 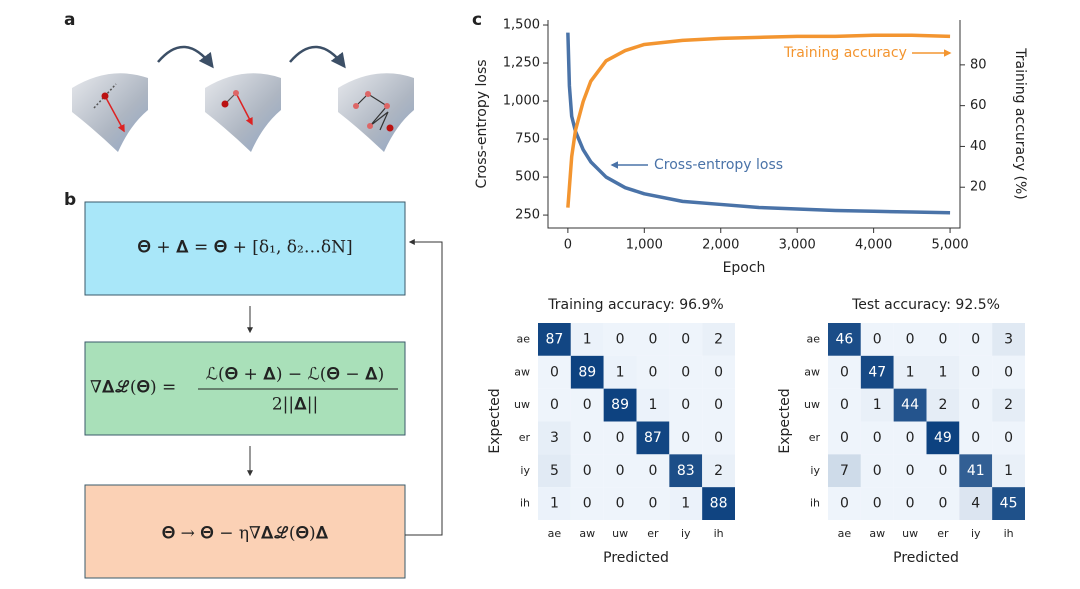 I want to click on y-tick-label: 250, so click(x=527, y=215).